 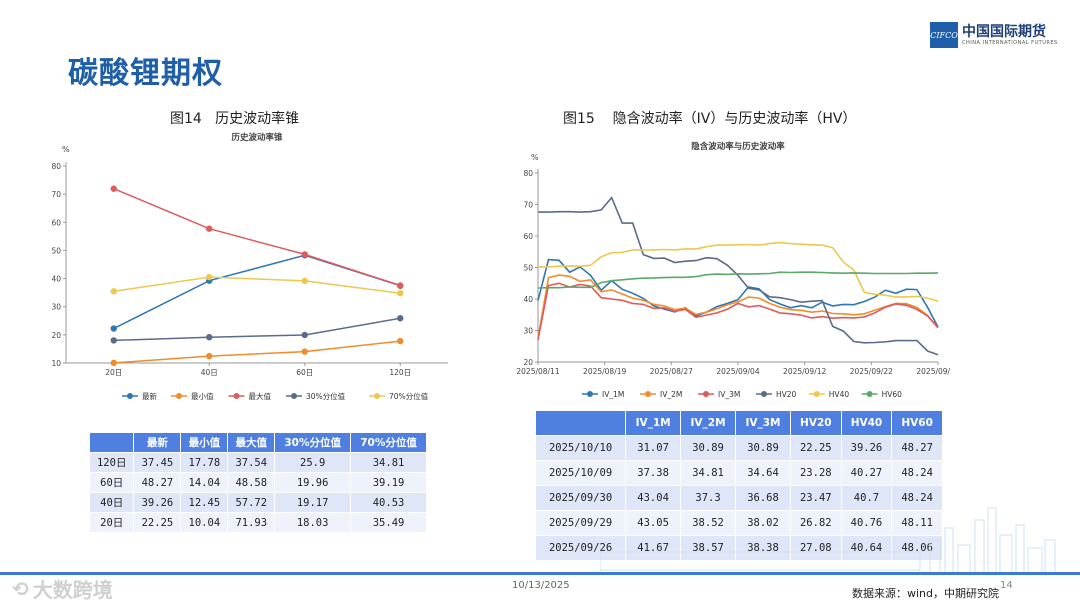 What do you see at coordinates (804, 371) in the screenshot?
I see `x-tick-label: 2025/09/12` at bounding box center [804, 371].